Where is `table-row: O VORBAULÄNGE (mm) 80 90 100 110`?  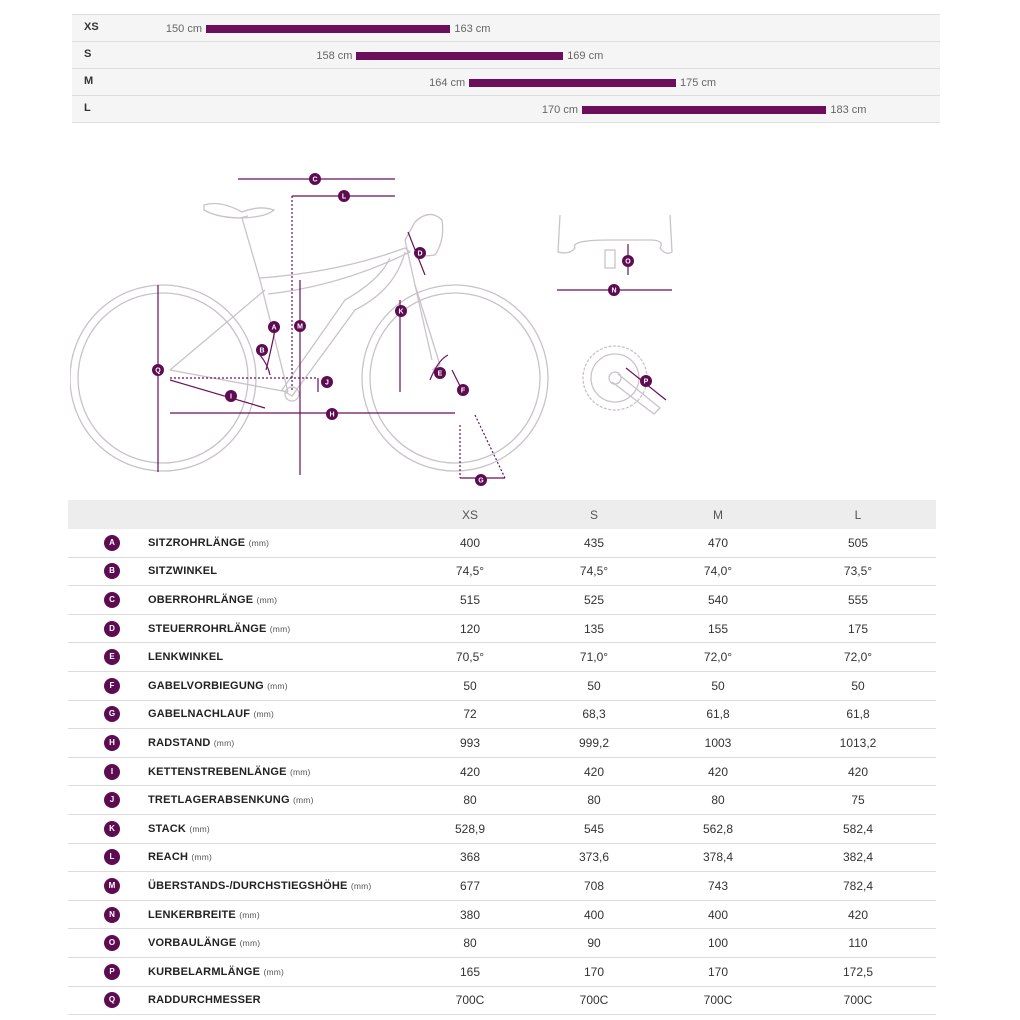
table-row: O VORBAULÄNGE (mm) 80 90 100 110 is located at coordinates (502, 943).